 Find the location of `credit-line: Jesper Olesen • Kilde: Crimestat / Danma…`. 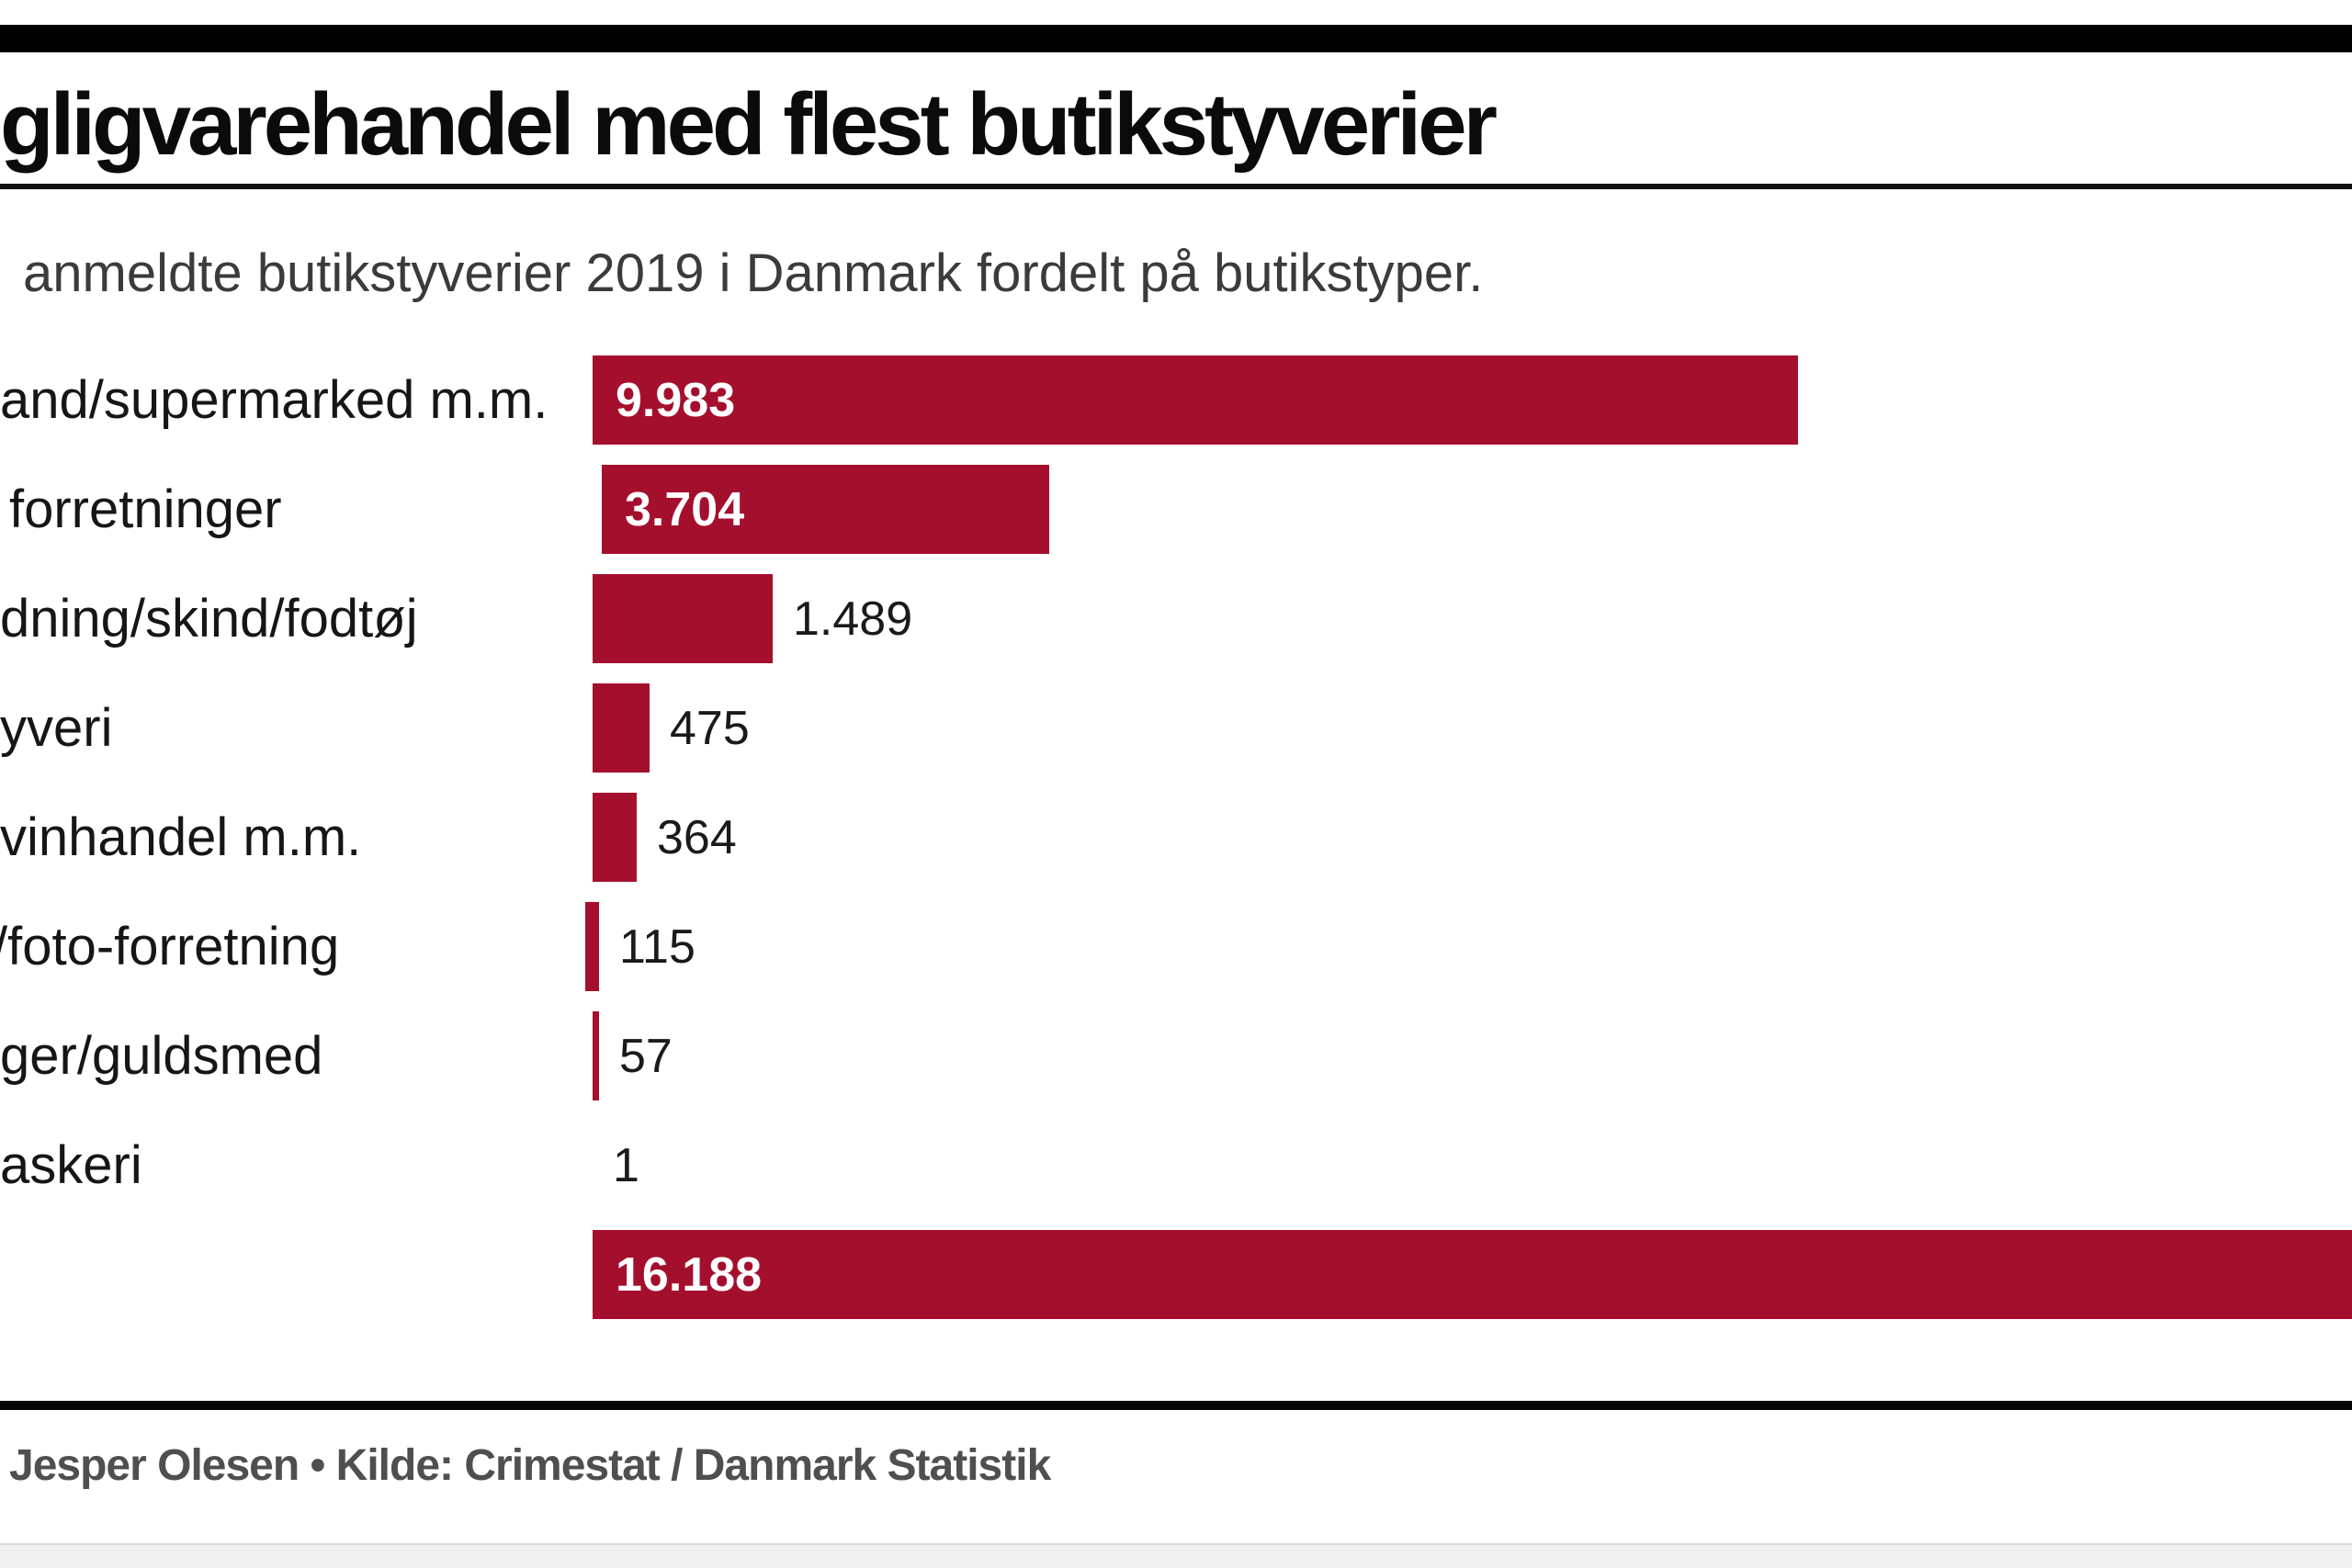

credit-line: Jesper Olesen • Kilde: Crimestat / Danma… is located at coordinates (530, 1465).